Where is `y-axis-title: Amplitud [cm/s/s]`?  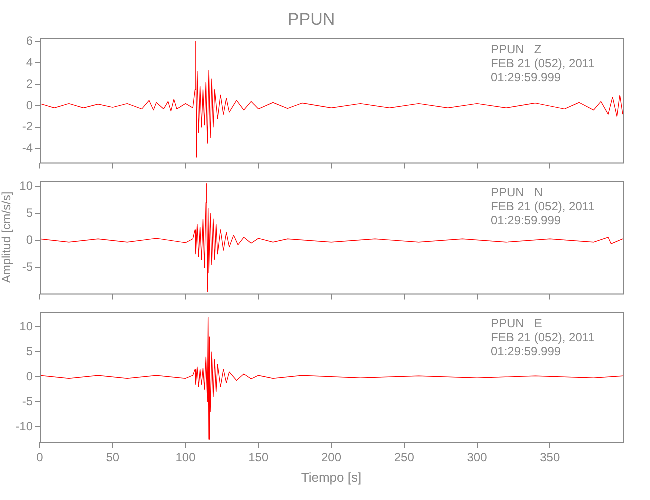
y-axis-title: Amplitud [cm/s/s] is located at coordinates (7, 238).